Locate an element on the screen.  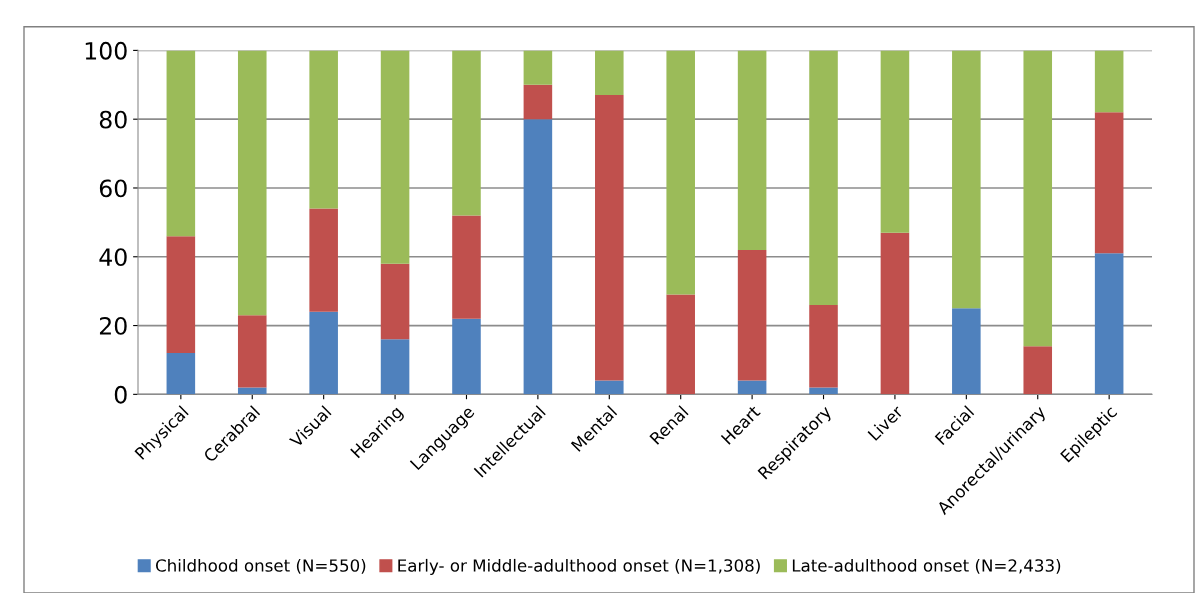
y-tick-label: 40 is located at coordinates (113, 257).